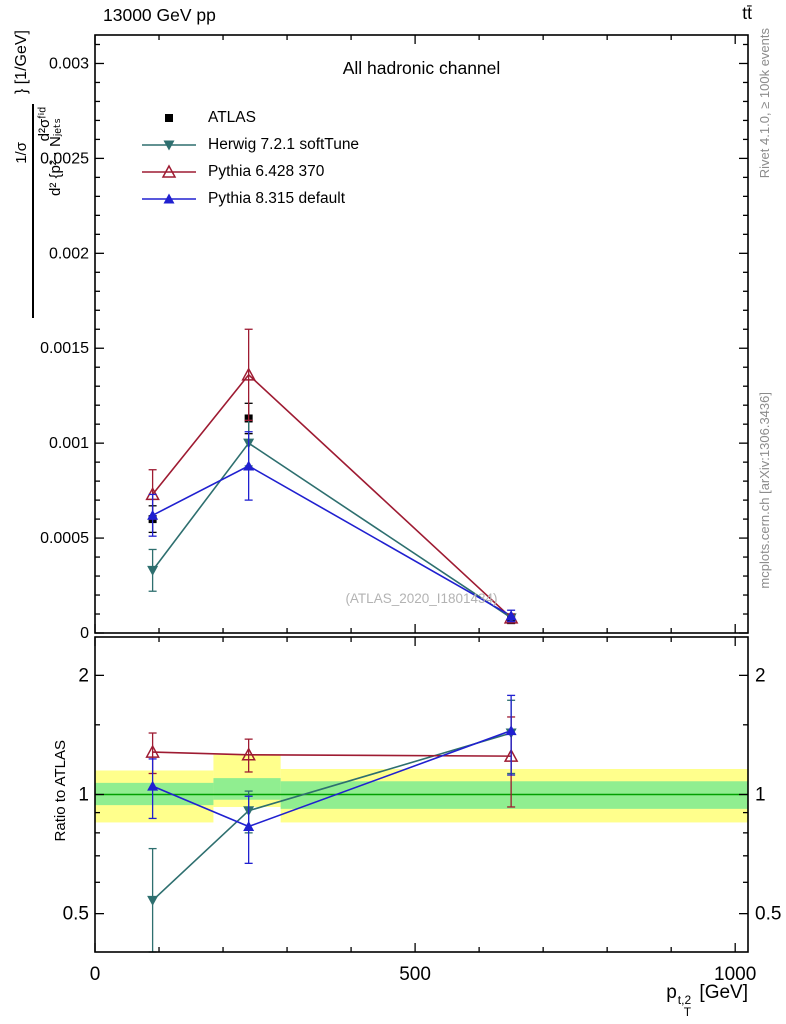 The height and width of the screenshot is (1024, 786). Describe the element at coordinates (21, 62) in the screenshot. I see `y-axis-label-fragment: } [1/GeV]` at that location.